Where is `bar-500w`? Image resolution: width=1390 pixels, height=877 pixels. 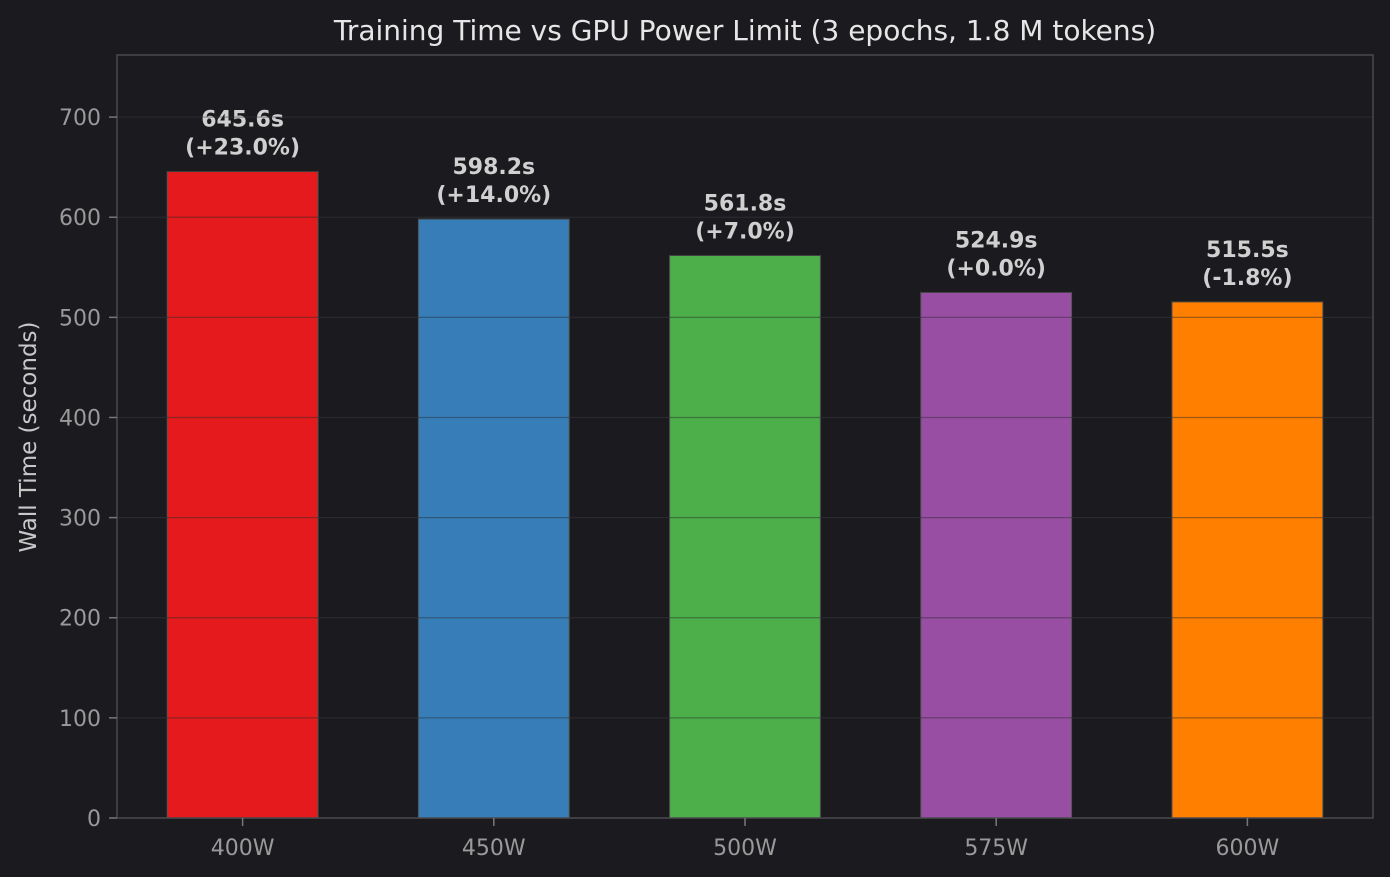 bar-500w is located at coordinates (745, 536).